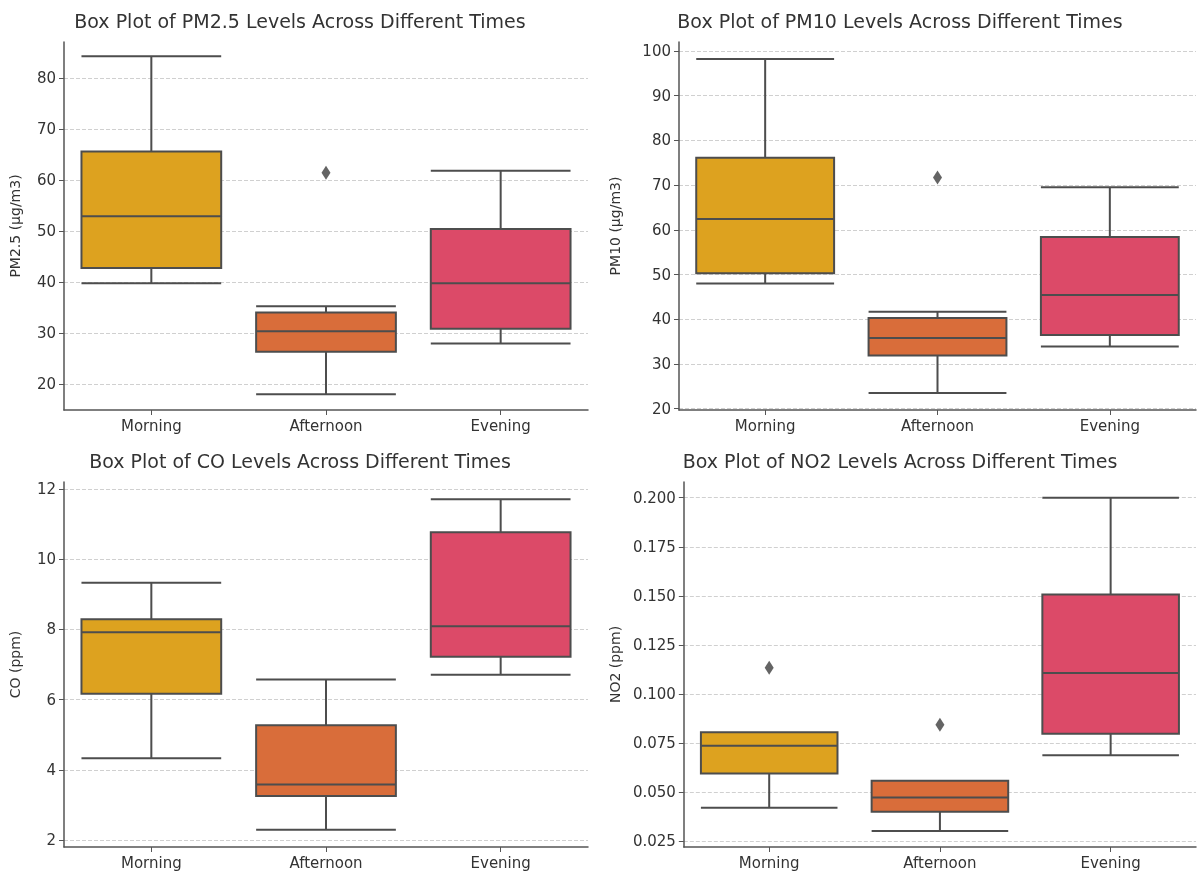 This screenshot has width=1200, height=877. What do you see at coordinates (15, 226) in the screenshot?
I see `y-axis-title: PM2.5 (µg/m3)` at bounding box center [15, 226].